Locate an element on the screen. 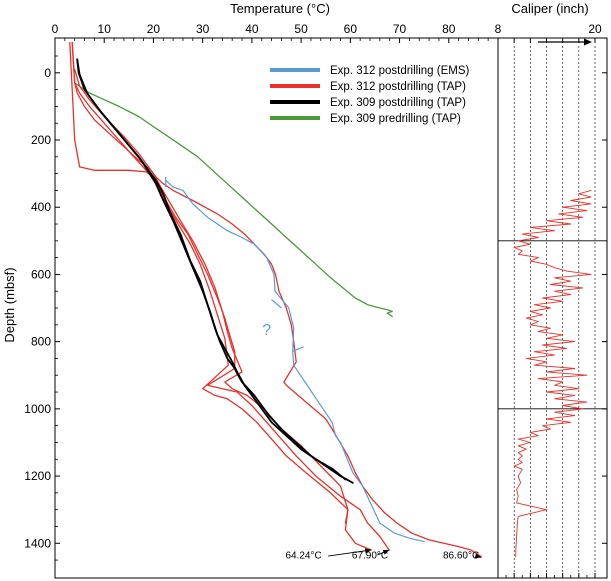 The width and height of the screenshot is (611, 581). temperature-tick-label: 40 is located at coordinates (252, 29).